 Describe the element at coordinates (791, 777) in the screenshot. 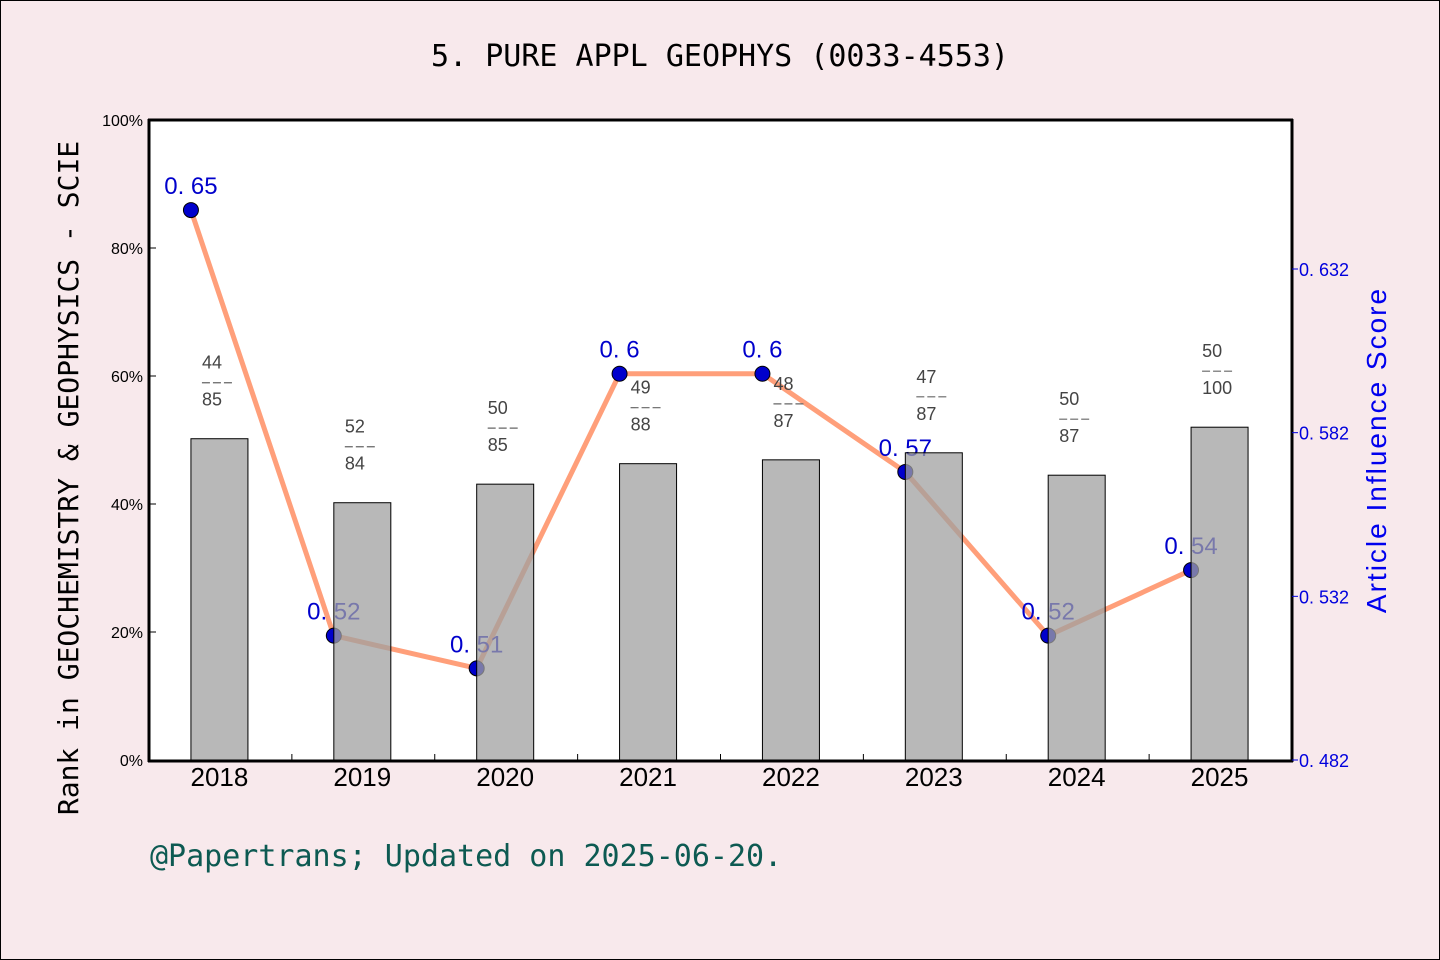

I see `x-tick-label: 2022` at that location.